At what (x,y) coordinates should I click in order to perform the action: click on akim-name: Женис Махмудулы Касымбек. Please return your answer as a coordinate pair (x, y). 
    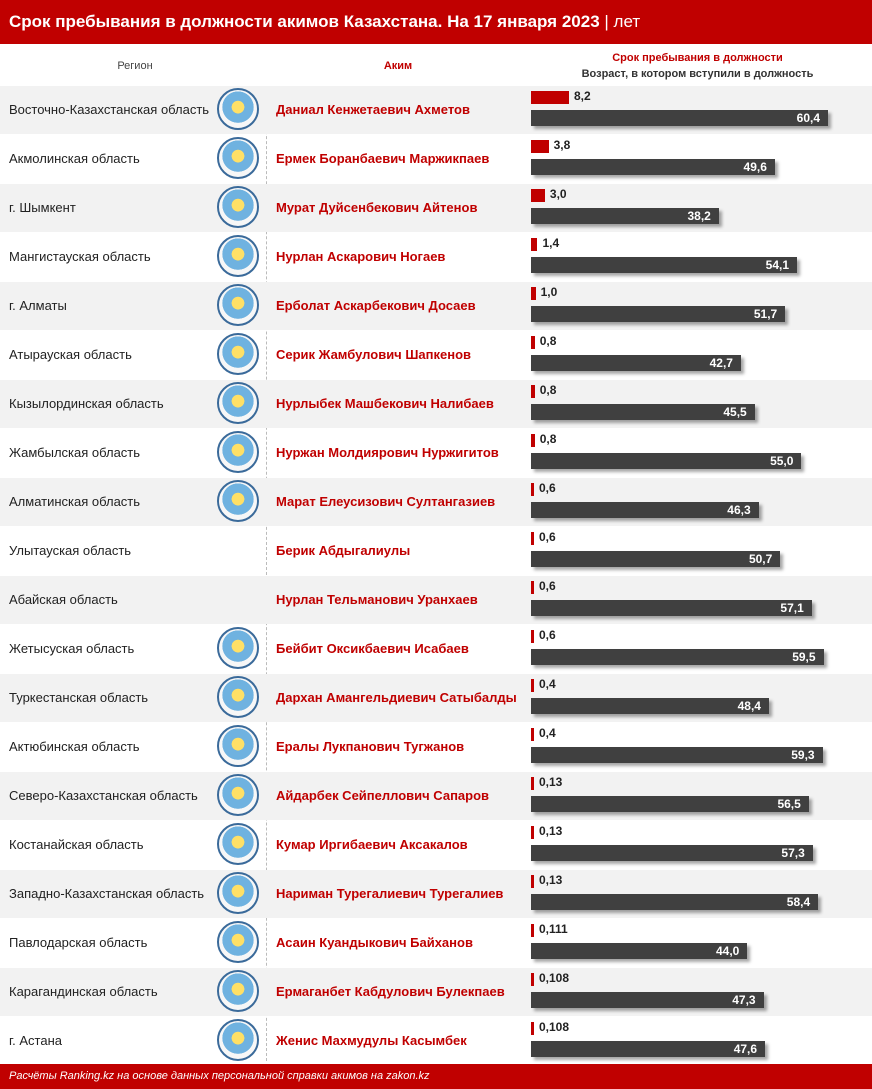
    Looking at the image, I should click on (371, 1040).